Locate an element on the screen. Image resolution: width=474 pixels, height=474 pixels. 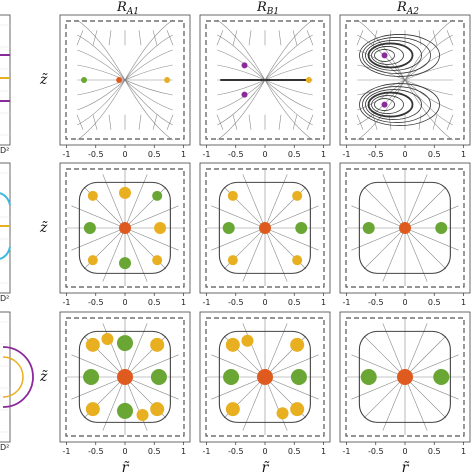
panel-r1-c1: -1 -0.5 0 0.5 1 is located at coordinates (125, 86).